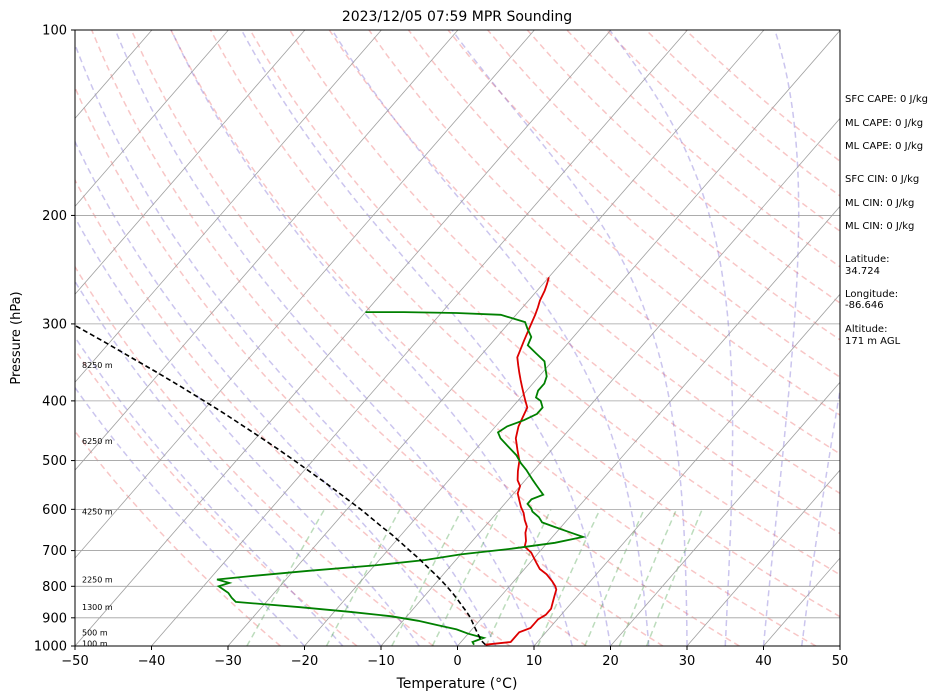 The width and height of the screenshot is (947, 700). Describe the element at coordinates (534, 661) in the screenshot. I see `x-tick-label: 10` at that location.